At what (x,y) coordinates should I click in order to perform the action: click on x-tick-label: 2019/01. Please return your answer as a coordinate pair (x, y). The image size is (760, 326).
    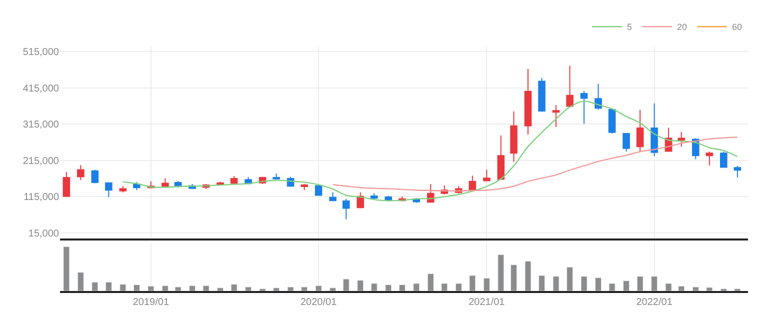
    Looking at the image, I should click on (151, 302).